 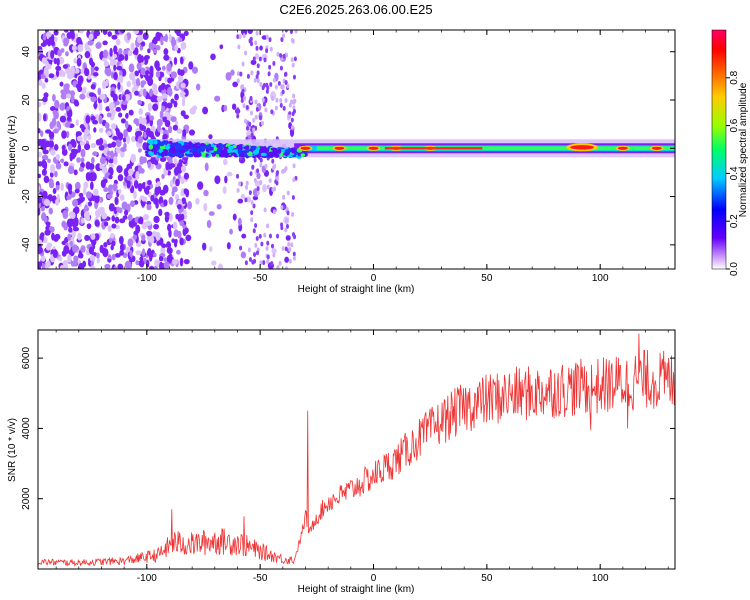 What do you see at coordinates (26, 244) in the screenshot?
I see `y-tick-label: -40` at bounding box center [26, 244].